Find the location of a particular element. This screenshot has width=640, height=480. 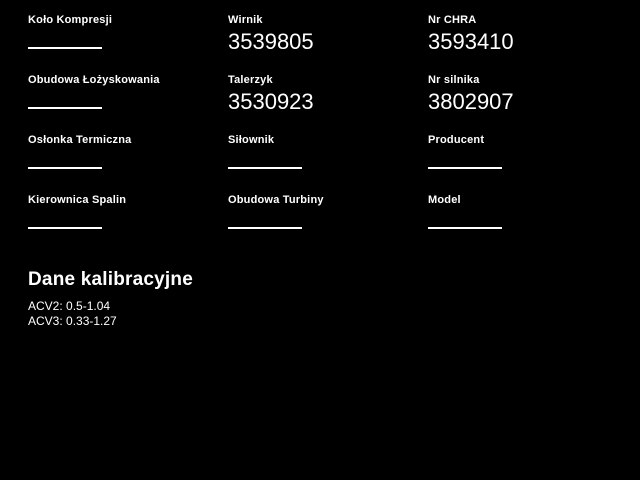

spec-field-wirnik: Wirnik 3539805 is located at coordinates (328, 44).